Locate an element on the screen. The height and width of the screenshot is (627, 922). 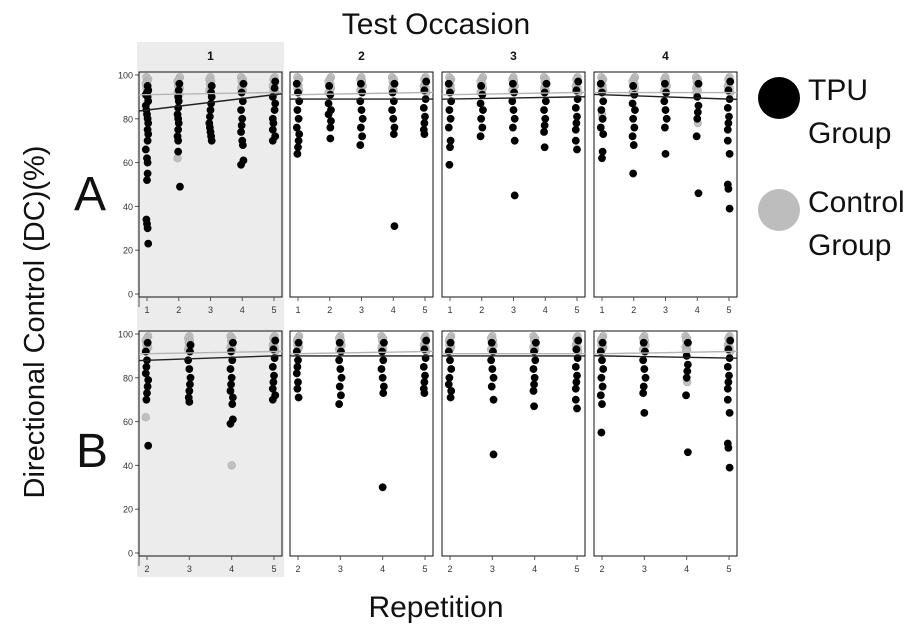
row-label-a: A is located at coordinates (90, 194).